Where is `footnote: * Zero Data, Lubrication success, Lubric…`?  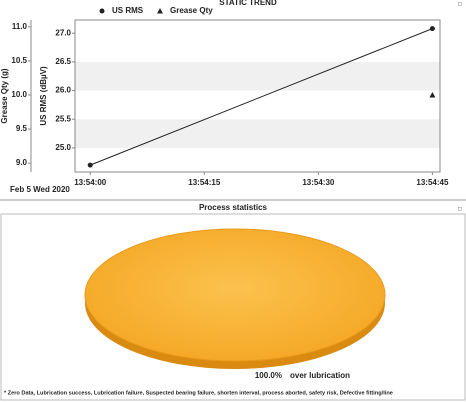 footnote: * Zero Data, Lubrication success, Lubric… is located at coordinates (198, 393).